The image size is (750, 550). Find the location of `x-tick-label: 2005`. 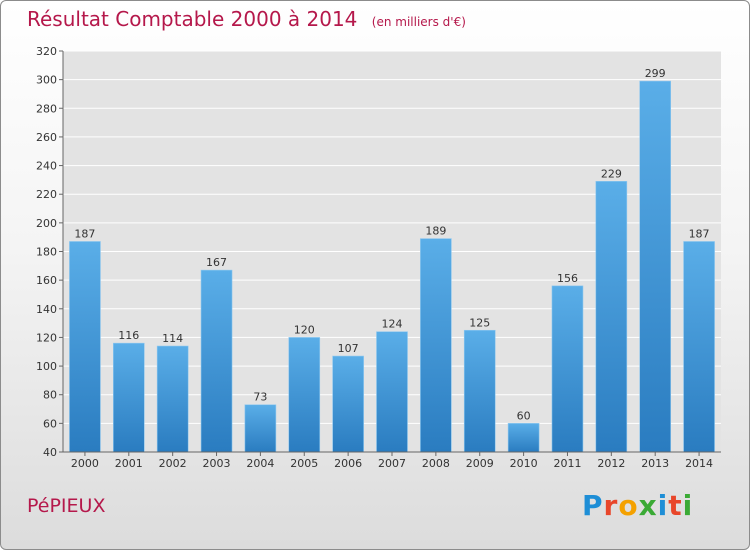

x-tick-label: 2005 is located at coordinates (304, 463).